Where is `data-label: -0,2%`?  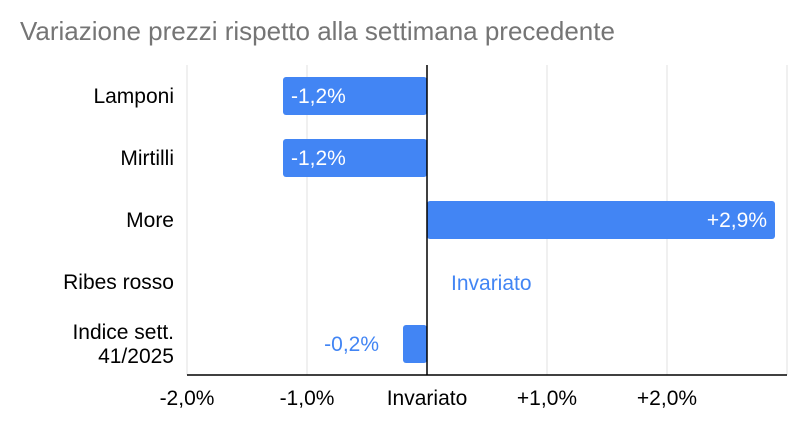
data-label: -0,2% is located at coordinates (351, 344).